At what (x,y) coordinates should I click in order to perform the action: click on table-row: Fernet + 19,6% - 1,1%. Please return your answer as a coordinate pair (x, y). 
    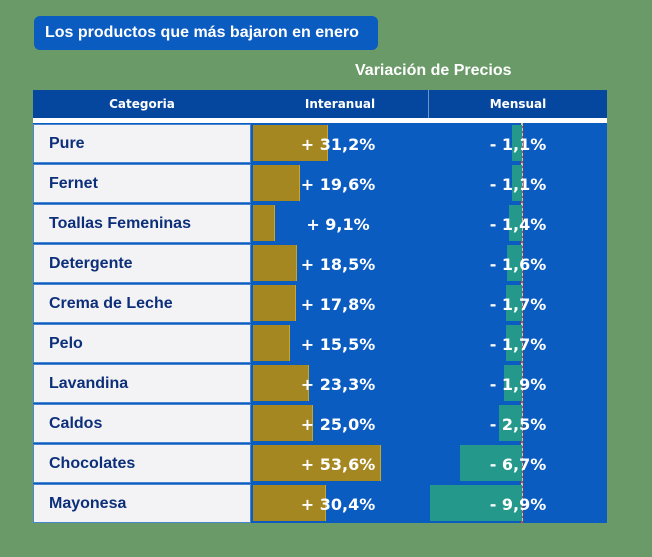
    Looking at the image, I should click on (320, 184).